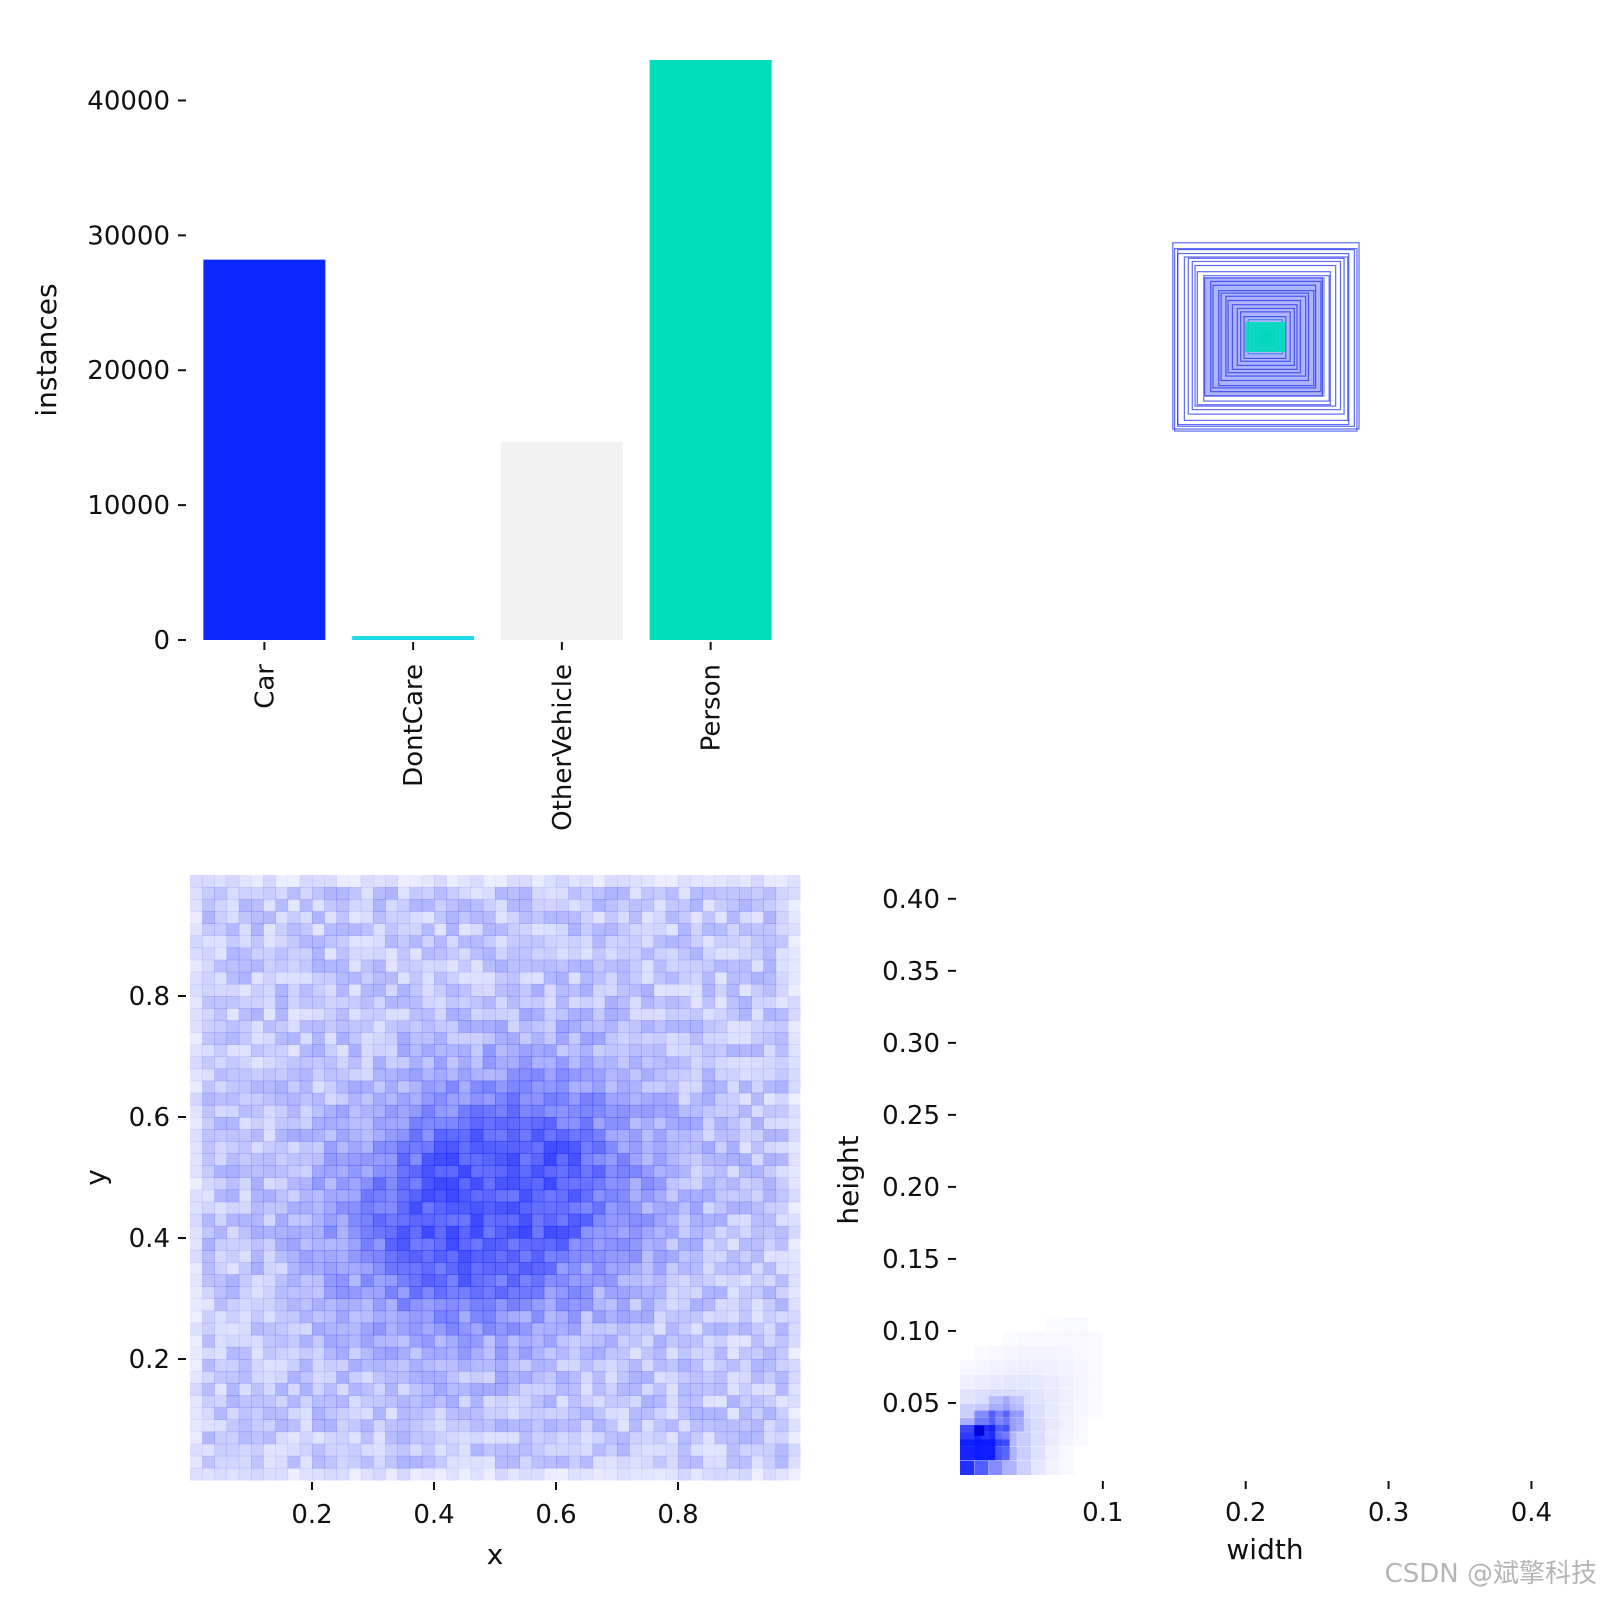  What do you see at coordinates (1013, 1421) in the screenshot?
I see `heatmap-cell-core` at bounding box center [1013, 1421].